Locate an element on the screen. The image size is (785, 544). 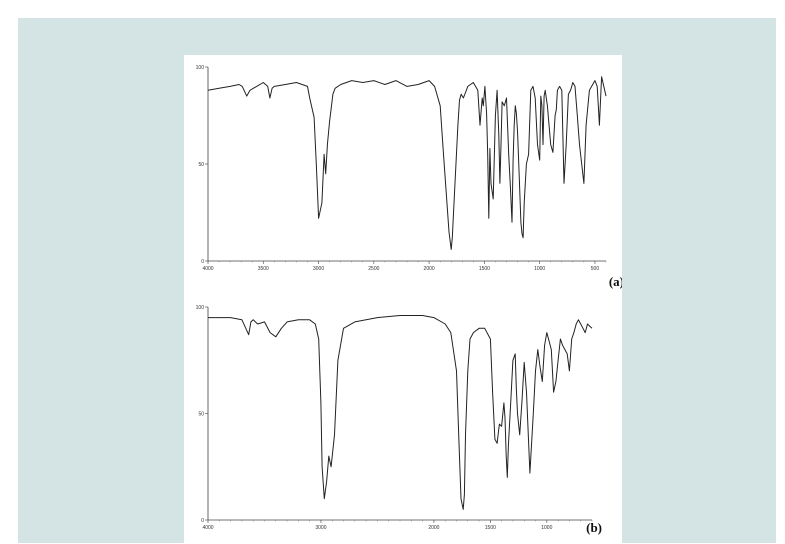
x-tick-label-a-6: 1000 is located at coordinates (539, 269).